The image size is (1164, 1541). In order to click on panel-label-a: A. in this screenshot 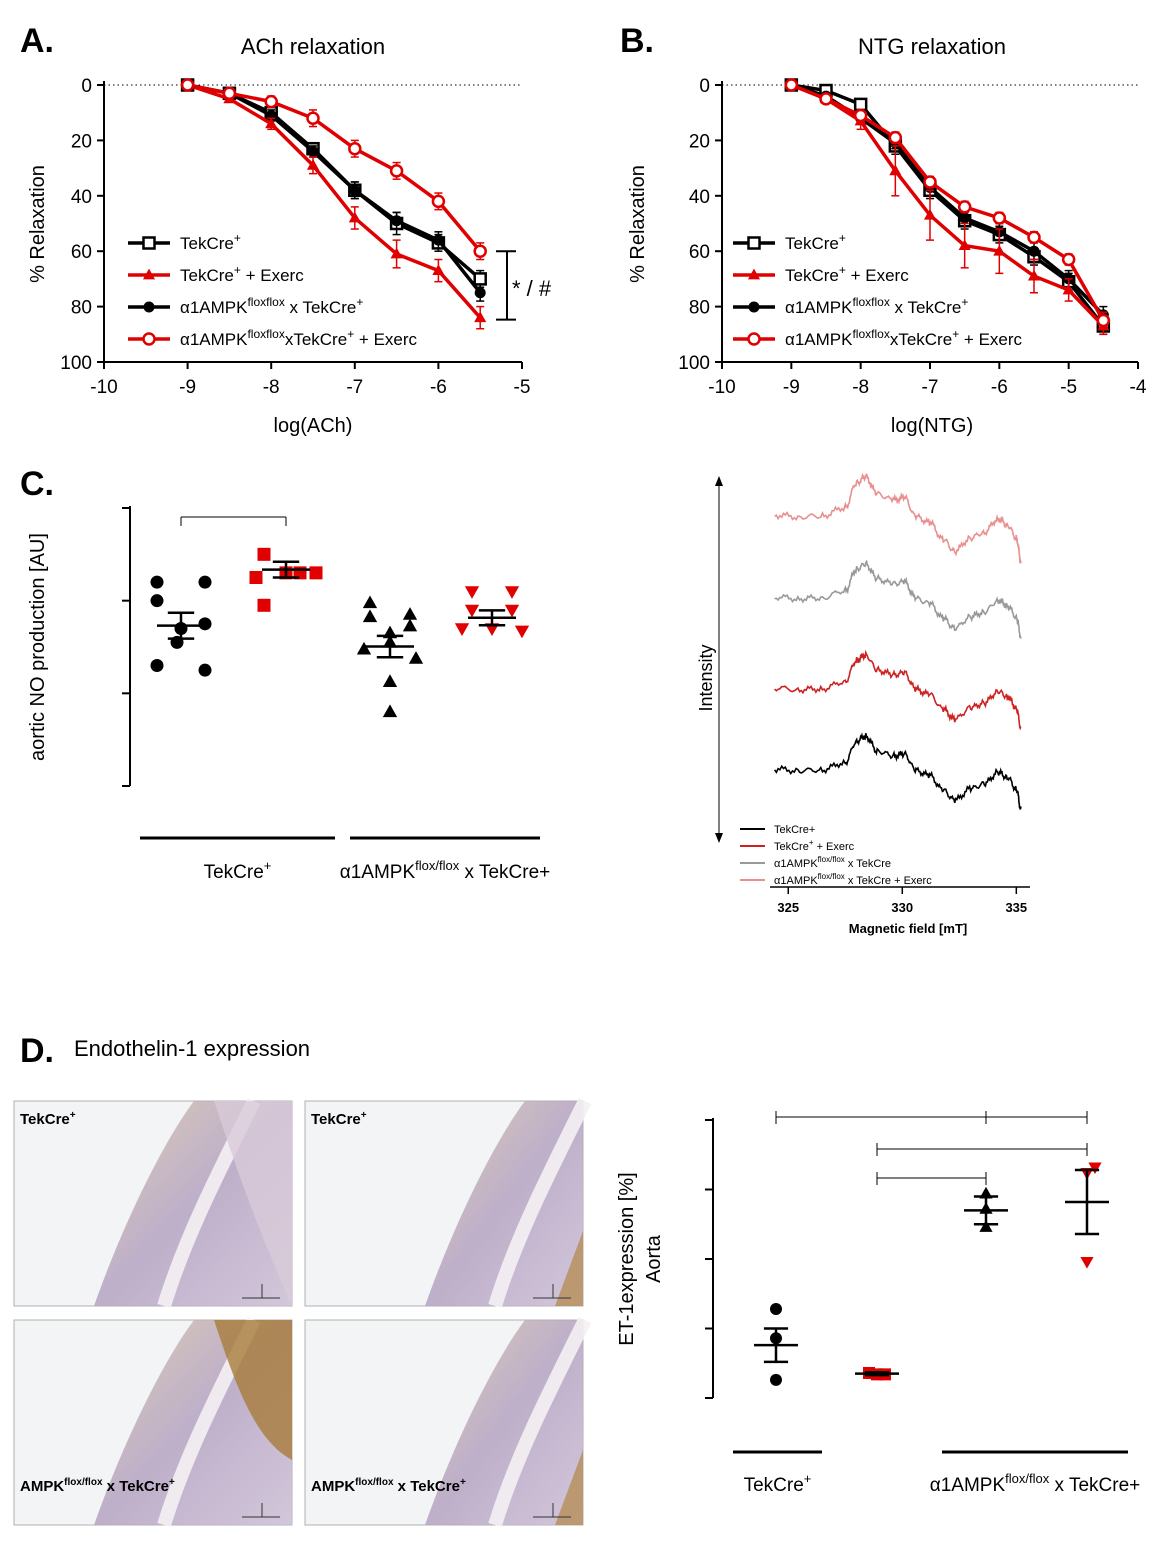, I will do `click(37, 41)`.